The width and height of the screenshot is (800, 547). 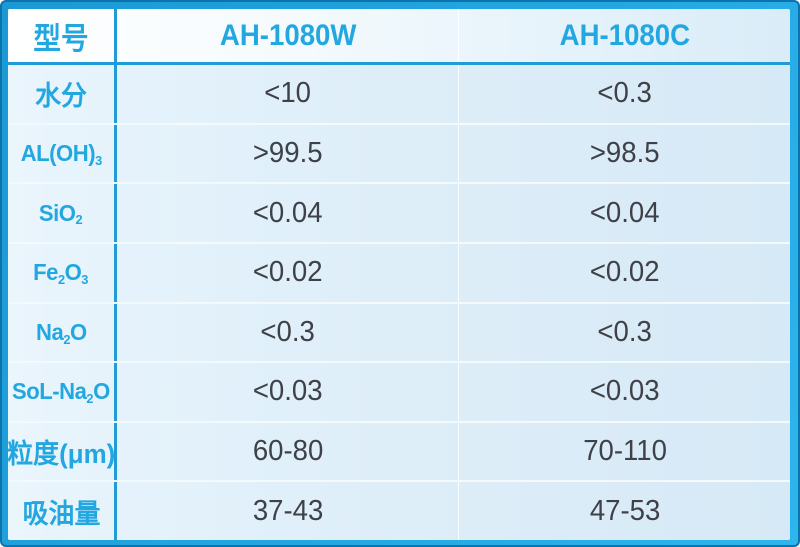 I want to click on table-row: Fe2O3 <0.02 <0.02, so click(x=399, y=271).